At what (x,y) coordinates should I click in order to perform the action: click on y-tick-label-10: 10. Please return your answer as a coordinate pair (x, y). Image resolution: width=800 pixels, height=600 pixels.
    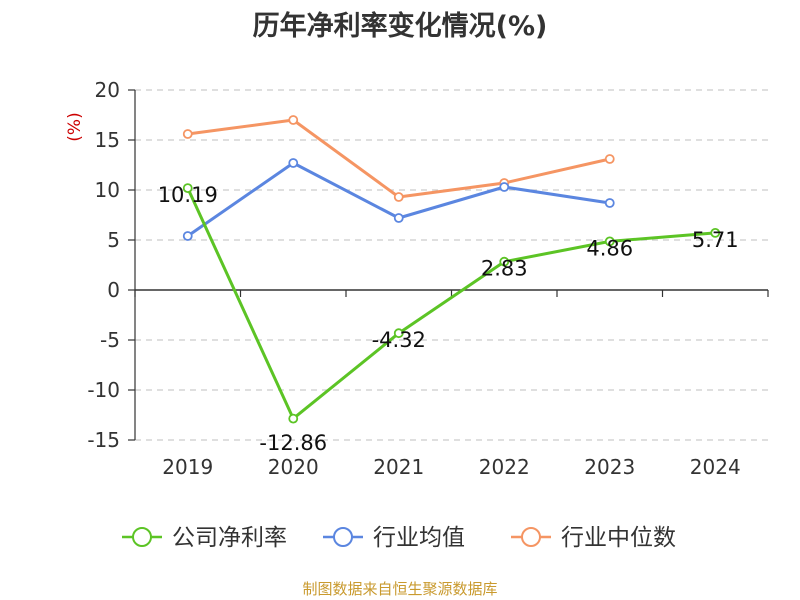
    Looking at the image, I should click on (107, 190).